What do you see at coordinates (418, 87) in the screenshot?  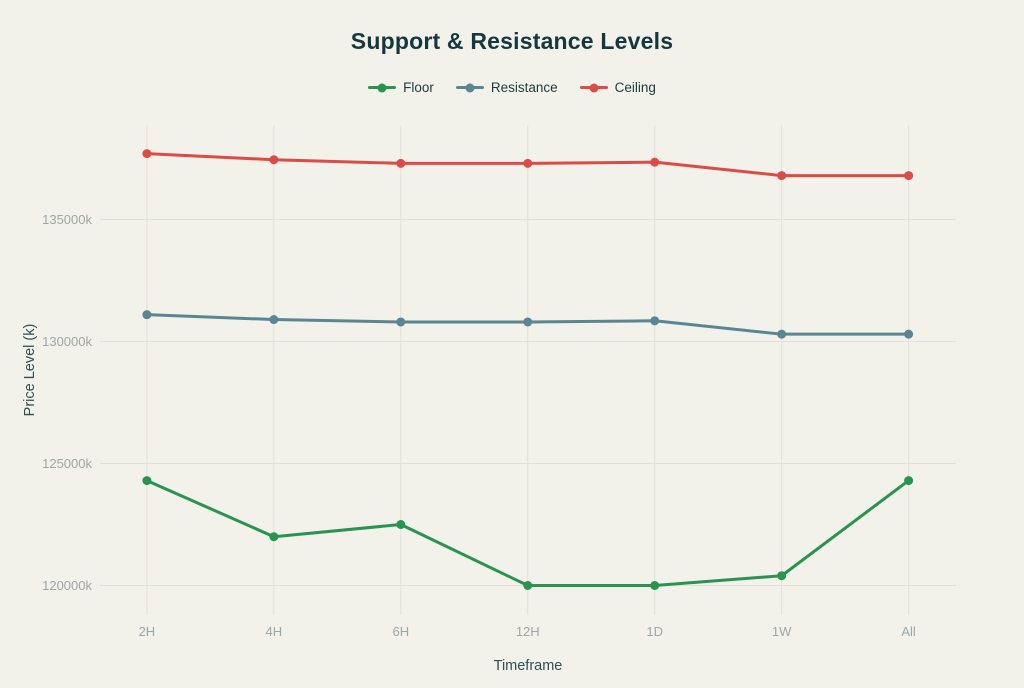 I see `legend-label: Floor` at bounding box center [418, 87].